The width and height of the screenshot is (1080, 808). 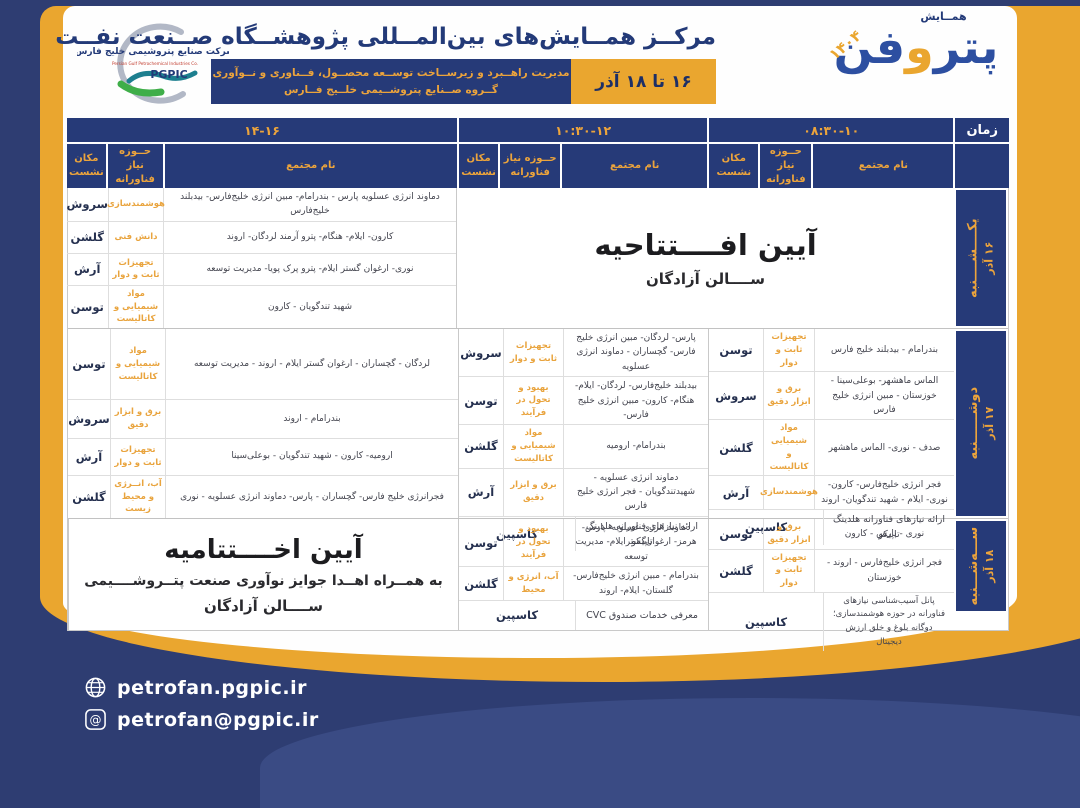 What do you see at coordinates (982, 130) in the screenshot?
I see `zaman-header-cell: زمان` at bounding box center [982, 130].